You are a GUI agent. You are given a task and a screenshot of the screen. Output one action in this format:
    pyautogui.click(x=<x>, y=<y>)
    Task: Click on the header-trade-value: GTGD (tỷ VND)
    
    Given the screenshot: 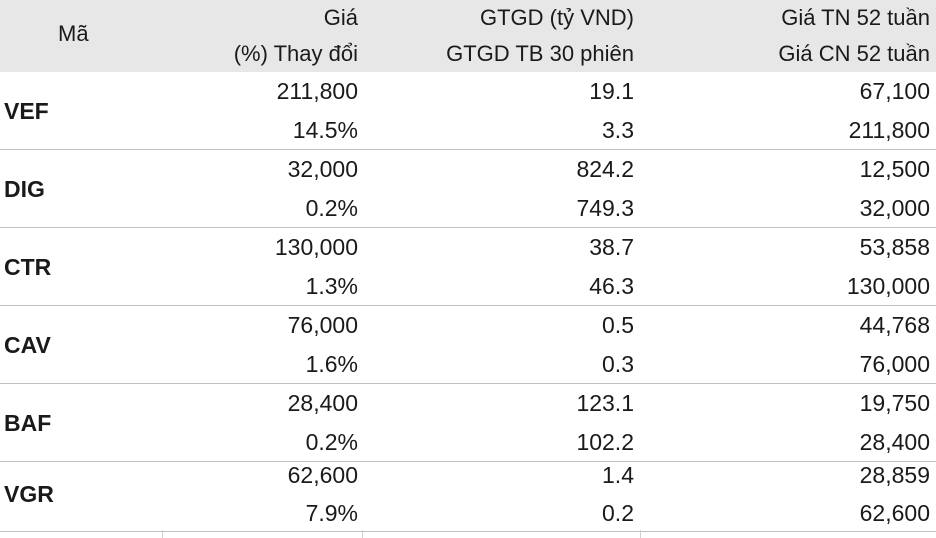 What is the action you would take?
    pyautogui.click(x=557, y=17)
    